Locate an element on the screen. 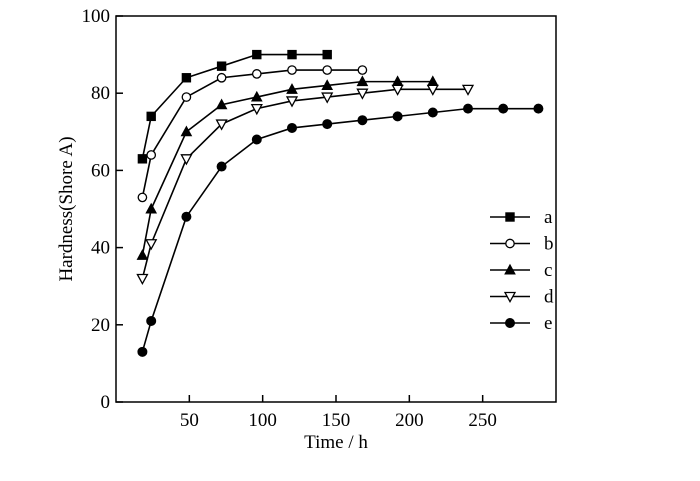  legend-item-d: d is located at coordinates (522, 297).